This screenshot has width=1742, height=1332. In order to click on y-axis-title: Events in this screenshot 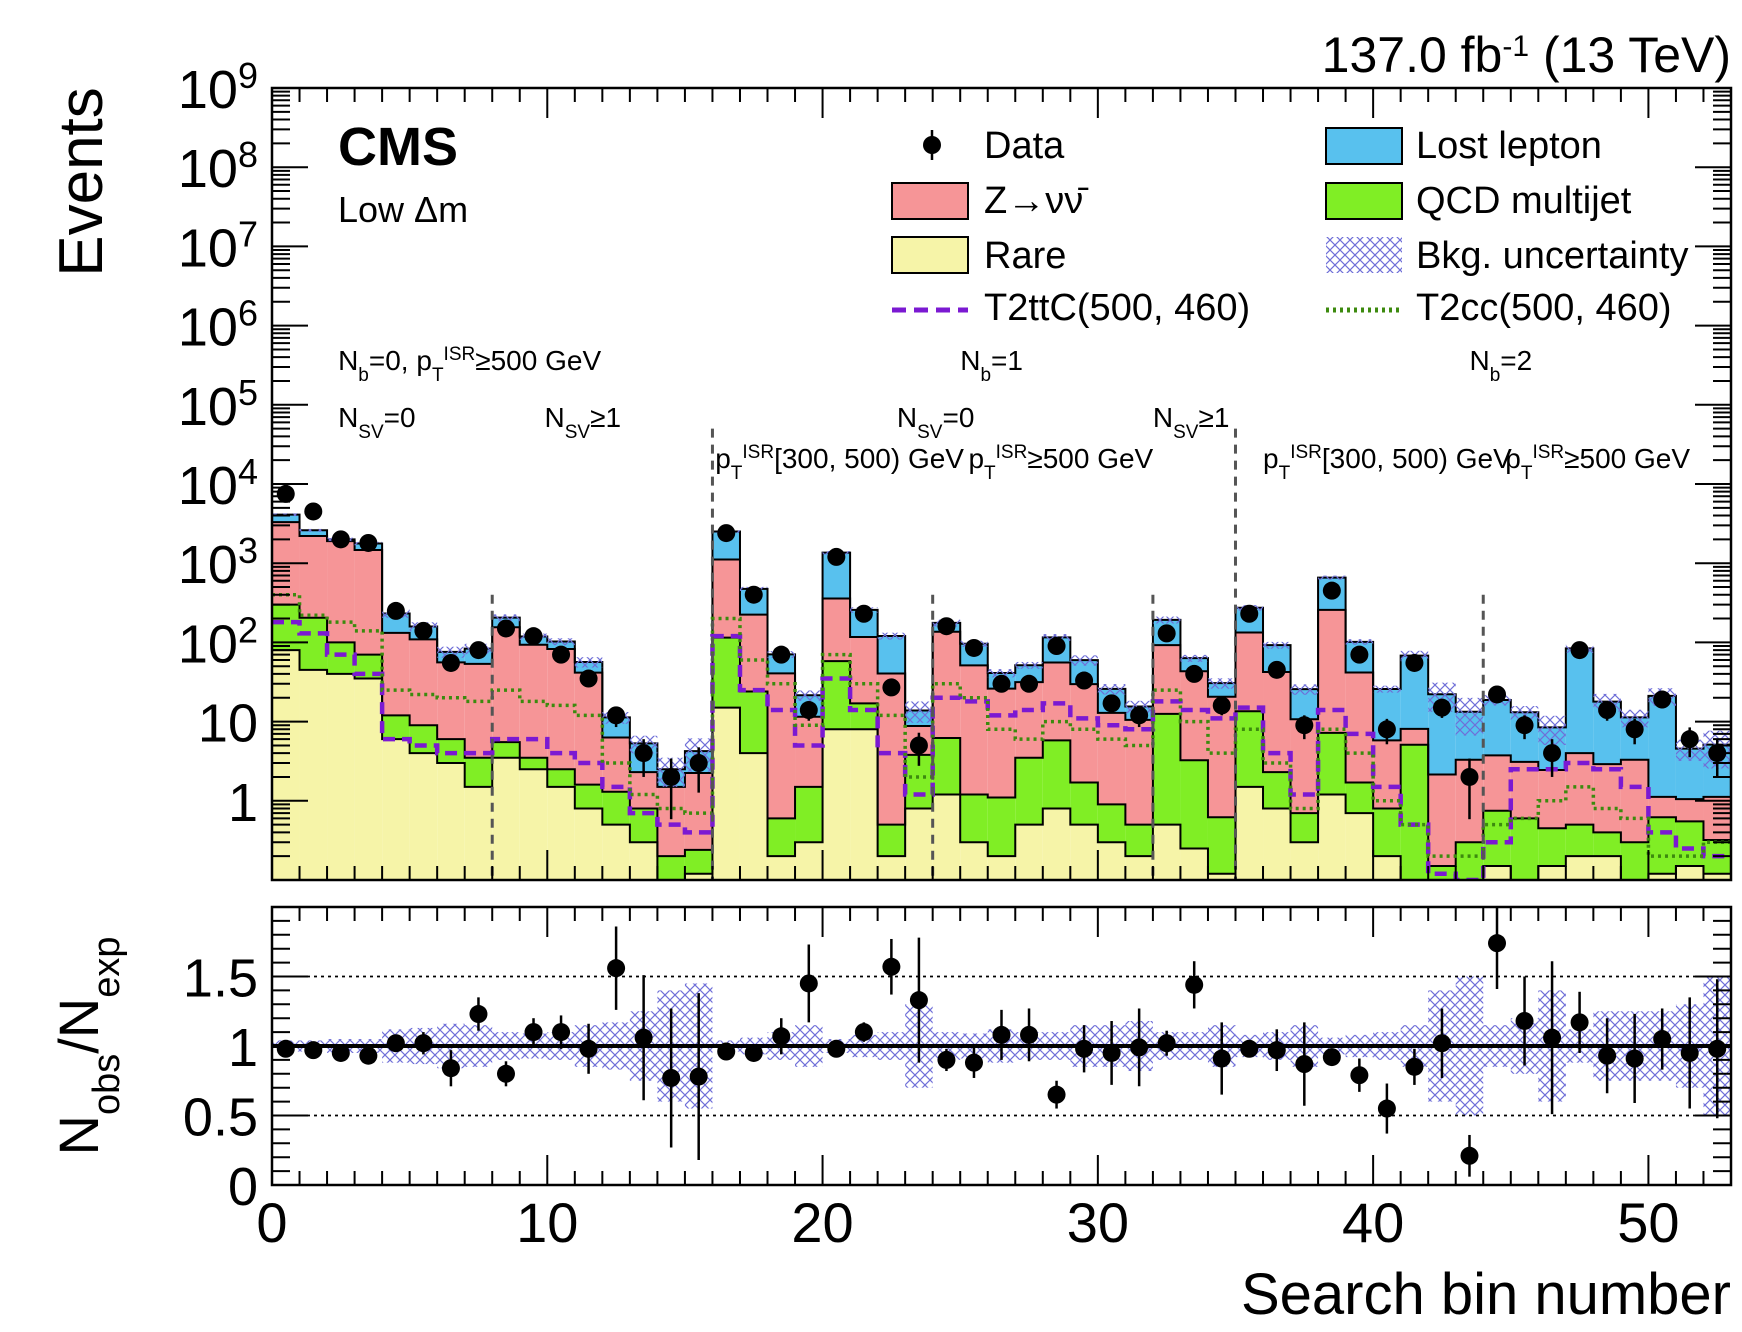, I will do `click(81, 182)`.